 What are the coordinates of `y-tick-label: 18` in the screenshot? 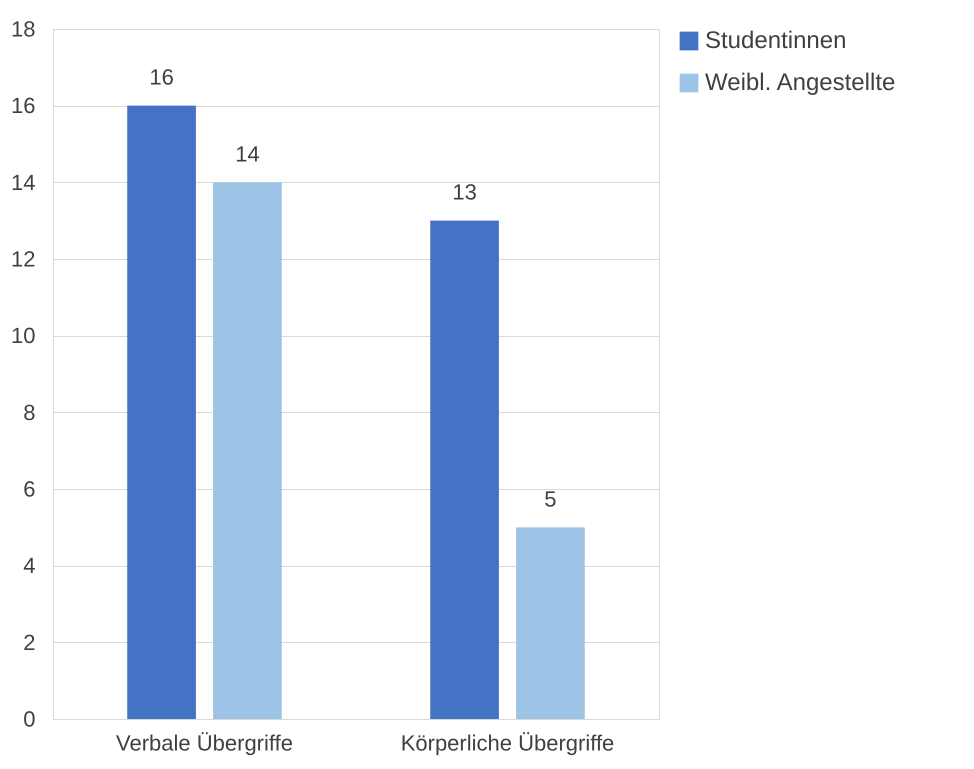 It's located at (23, 29).